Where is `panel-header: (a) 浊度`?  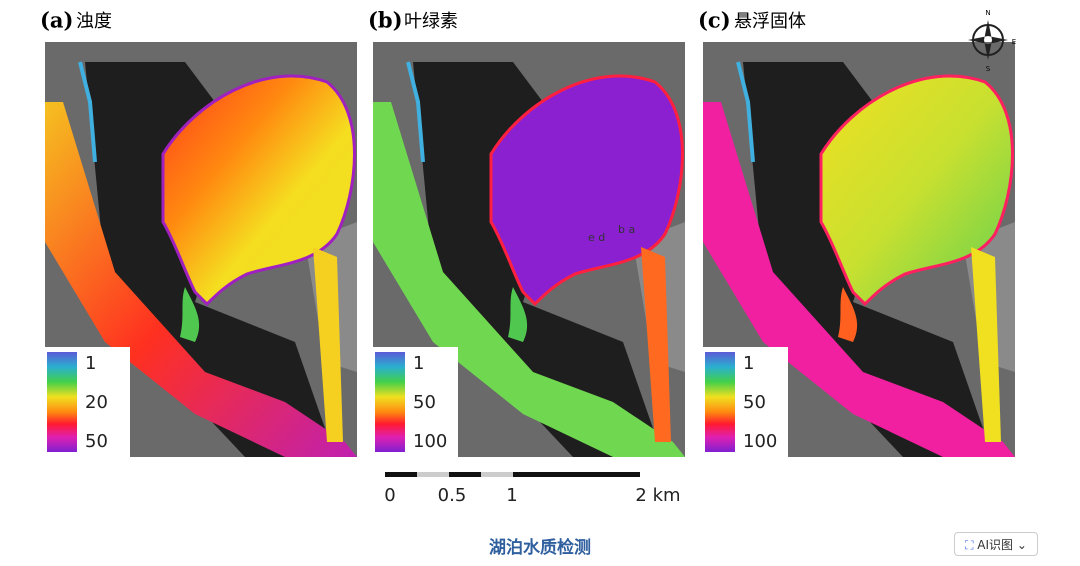 panel-header: (a) 浊度 is located at coordinates (76, 20).